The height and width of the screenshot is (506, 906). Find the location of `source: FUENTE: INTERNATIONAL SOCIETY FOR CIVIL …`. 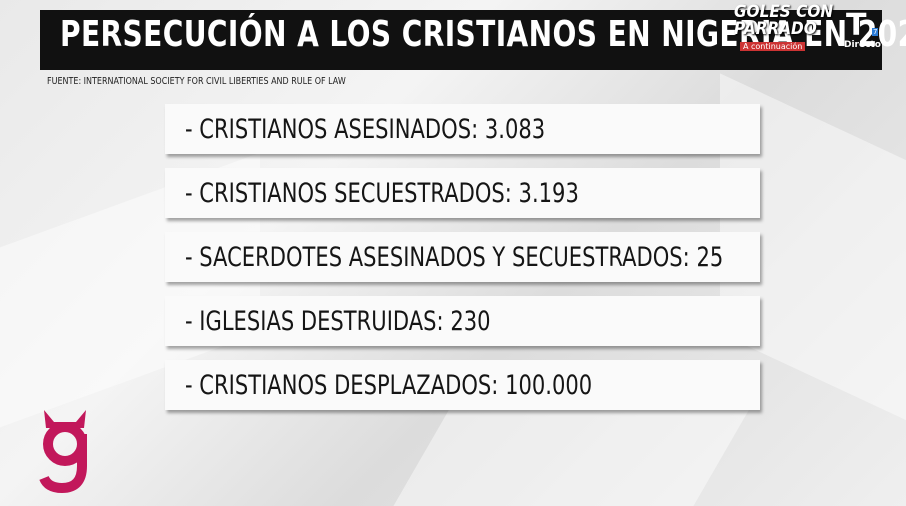

source: FUENTE: INTERNATIONAL SOCIETY FOR CIVIL … is located at coordinates (196, 81).